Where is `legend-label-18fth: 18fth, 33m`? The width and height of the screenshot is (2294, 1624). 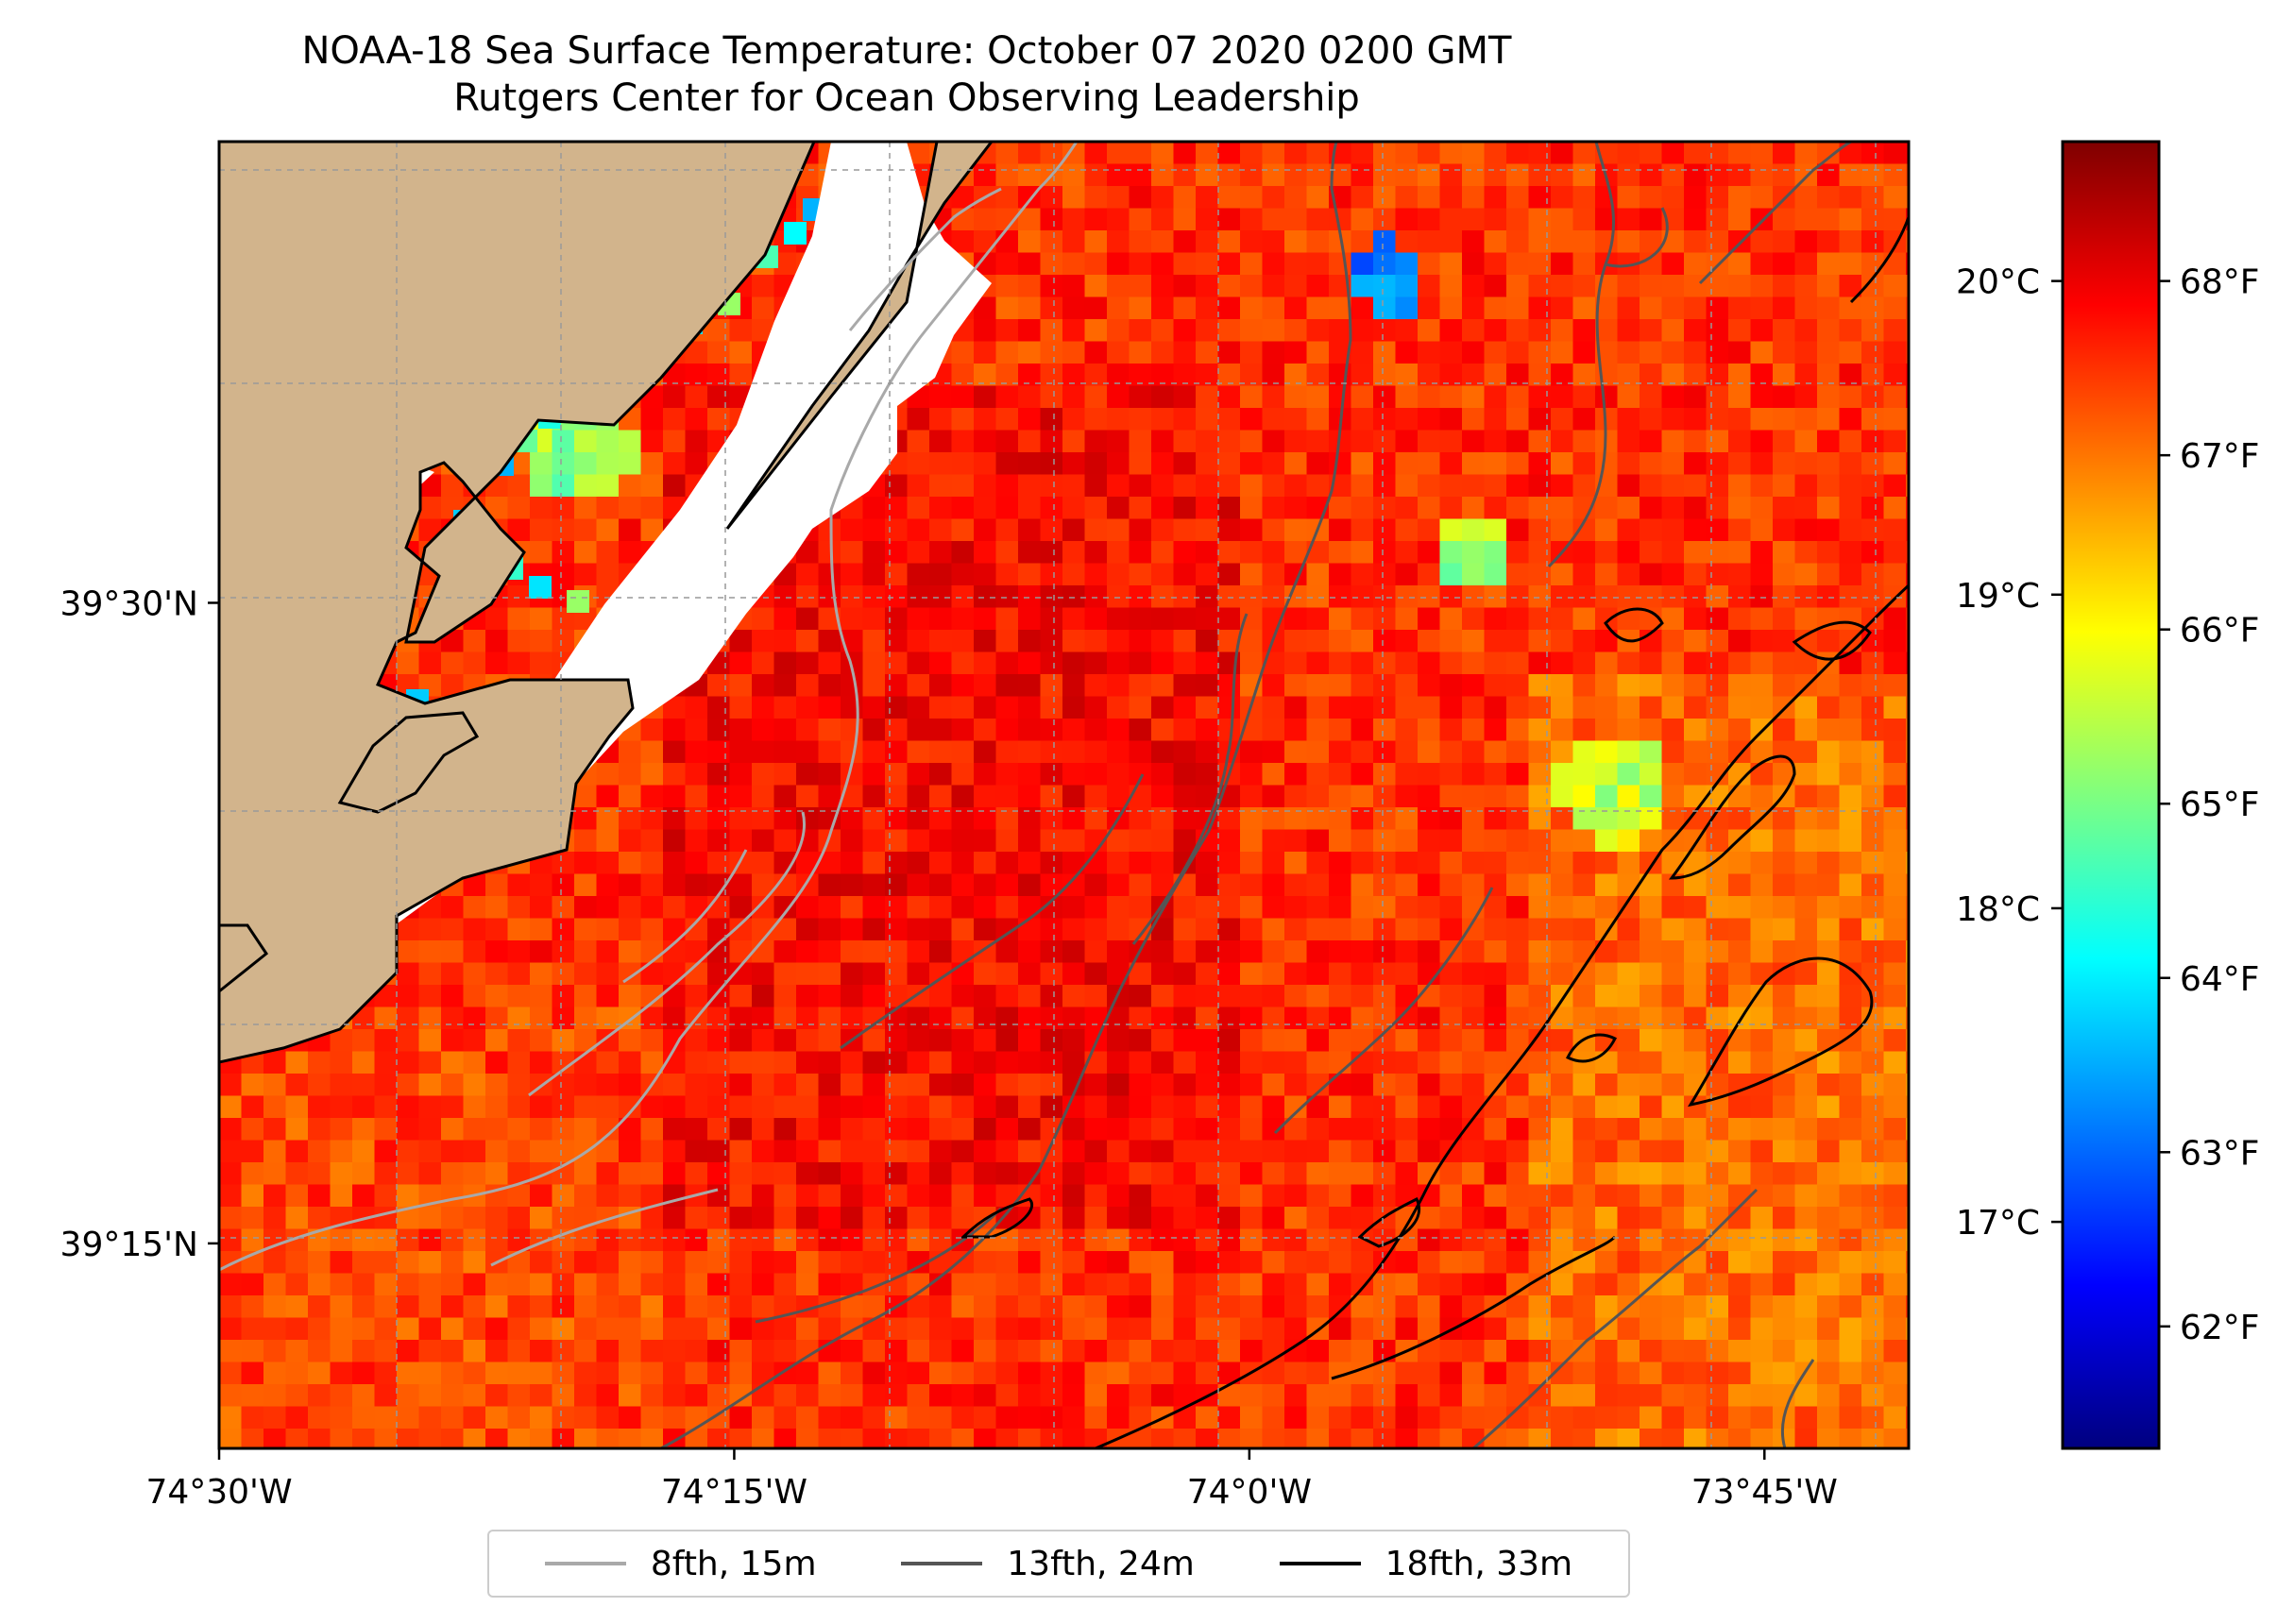 legend-label-18fth: 18fth, 33m is located at coordinates (1479, 1563).